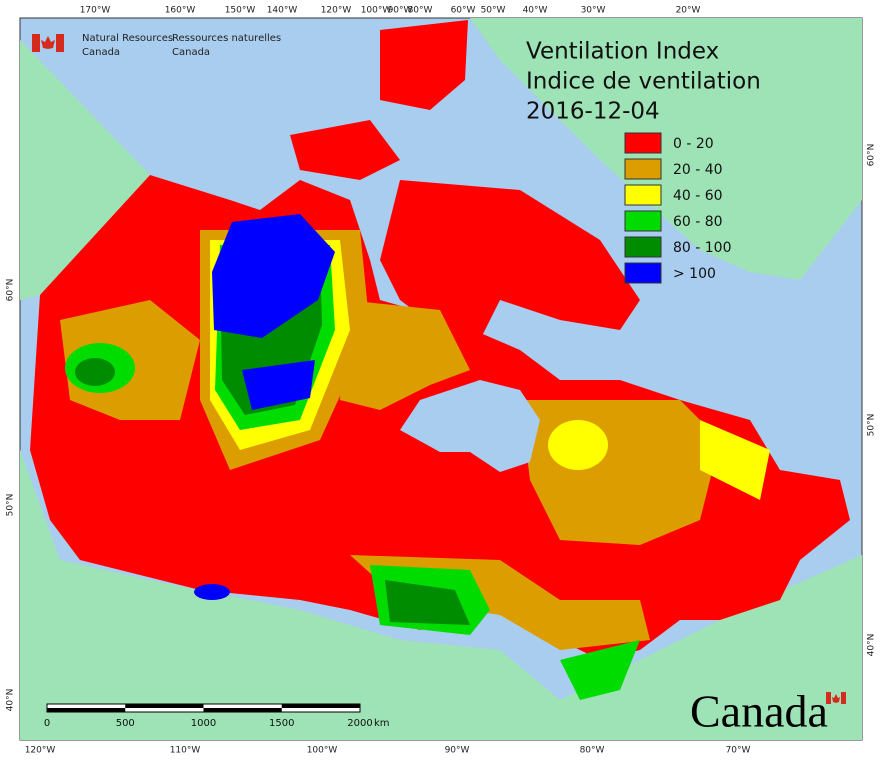 This screenshot has width=880, height=764. Describe the element at coordinates (240, 11) in the screenshot. I see `graticule-label: 150°W` at that location.